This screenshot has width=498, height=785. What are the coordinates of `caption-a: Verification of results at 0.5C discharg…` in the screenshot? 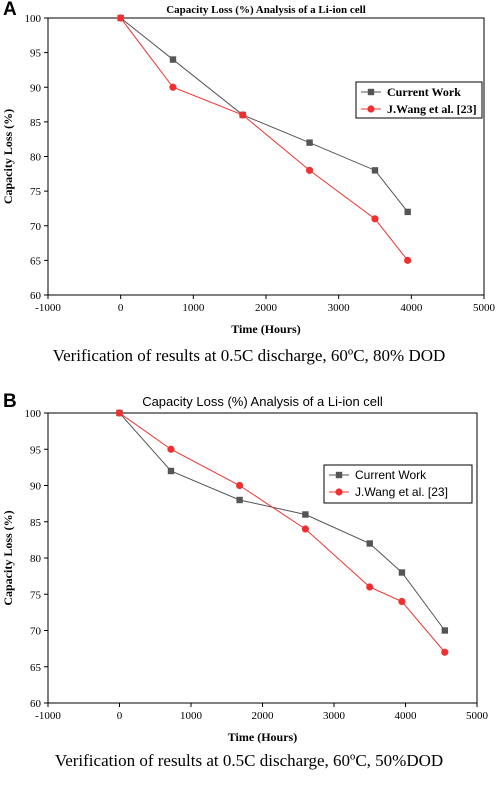 It's located at (249, 355).